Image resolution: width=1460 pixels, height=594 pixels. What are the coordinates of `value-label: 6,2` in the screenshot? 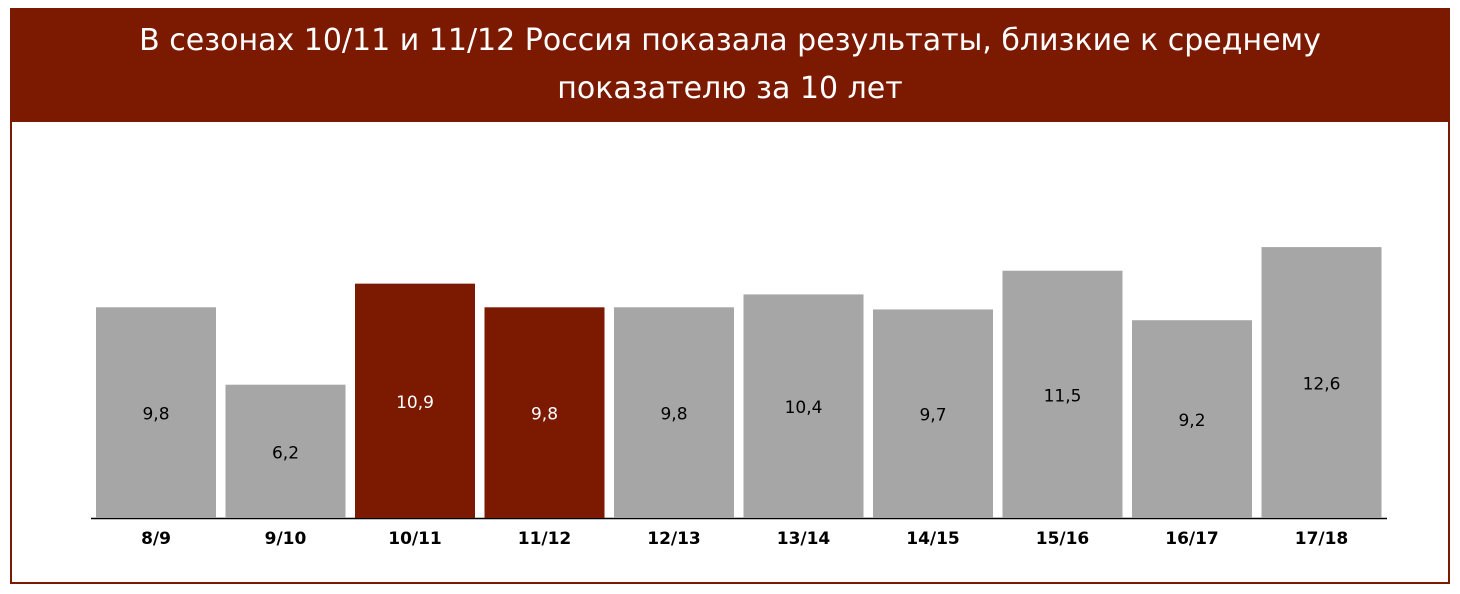 It's located at (285, 453).